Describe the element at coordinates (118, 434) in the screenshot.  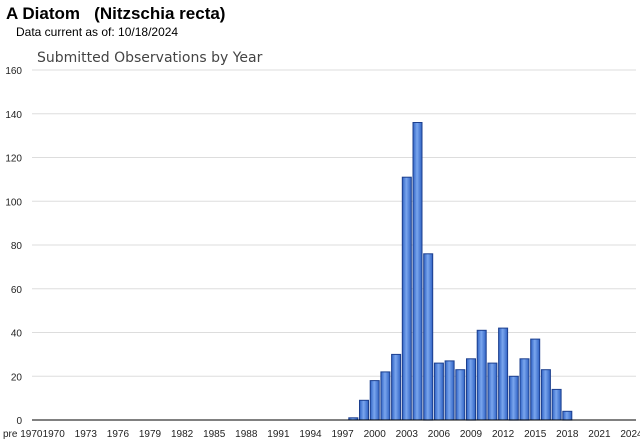
I see `x-tick-label: 1976` at that location.